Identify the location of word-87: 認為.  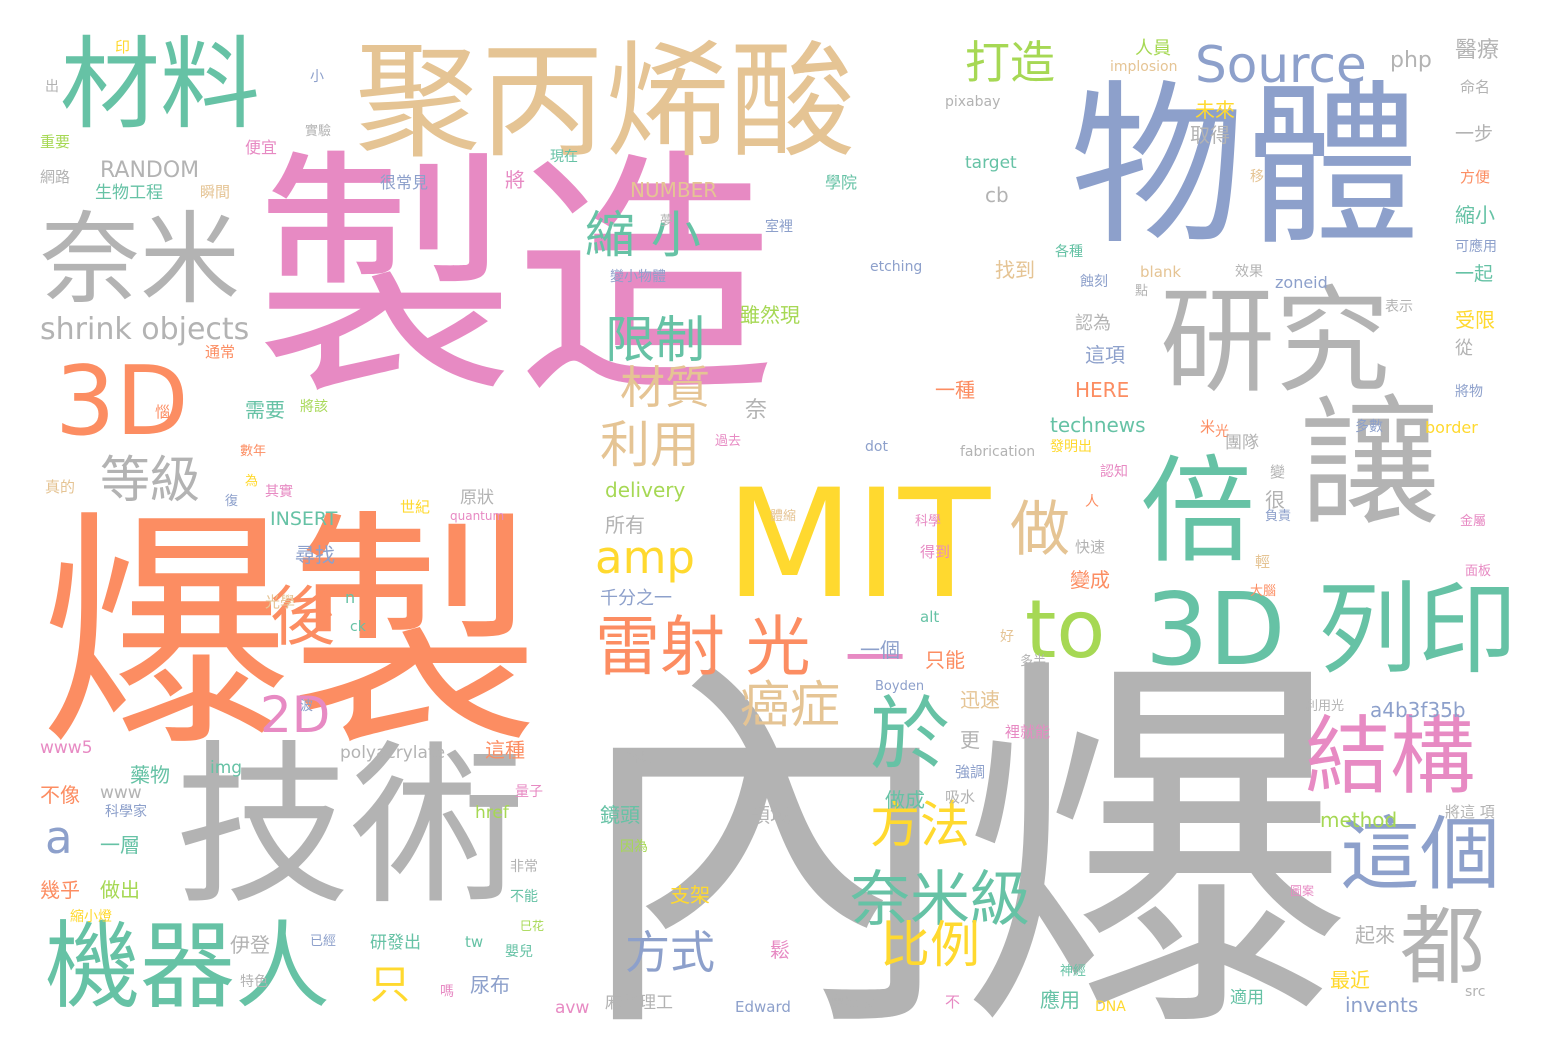
(1093, 323).